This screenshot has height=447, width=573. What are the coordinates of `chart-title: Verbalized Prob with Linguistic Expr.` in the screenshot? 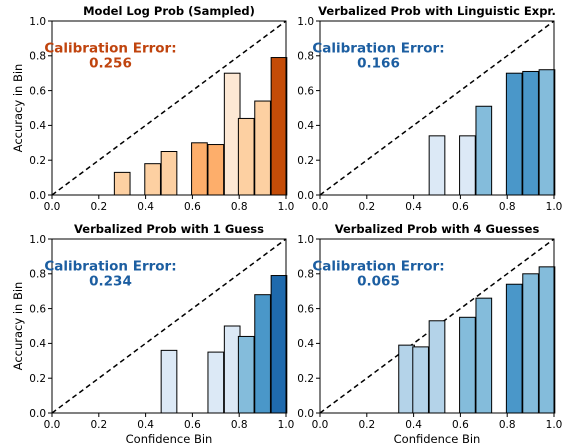 It's located at (437, 11).